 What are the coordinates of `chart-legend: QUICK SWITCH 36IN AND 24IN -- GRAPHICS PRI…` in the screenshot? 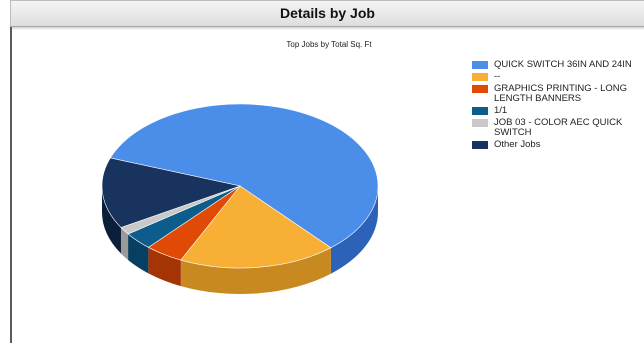 It's located at (557, 106).